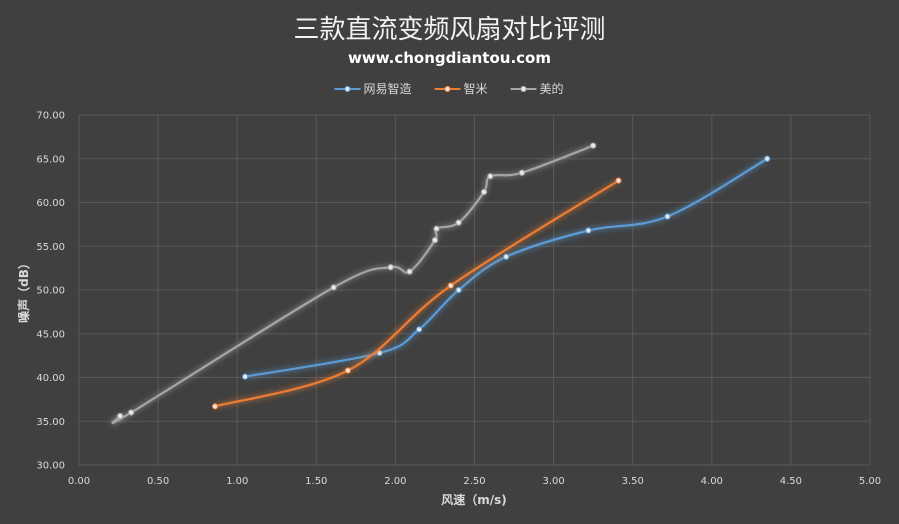 The width and height of the screenshot is (899, 524). What do you see at coordinates (388, 88) in the screenshot?
I see `legend-label: 网易智造` at bounding box center [388, 88].